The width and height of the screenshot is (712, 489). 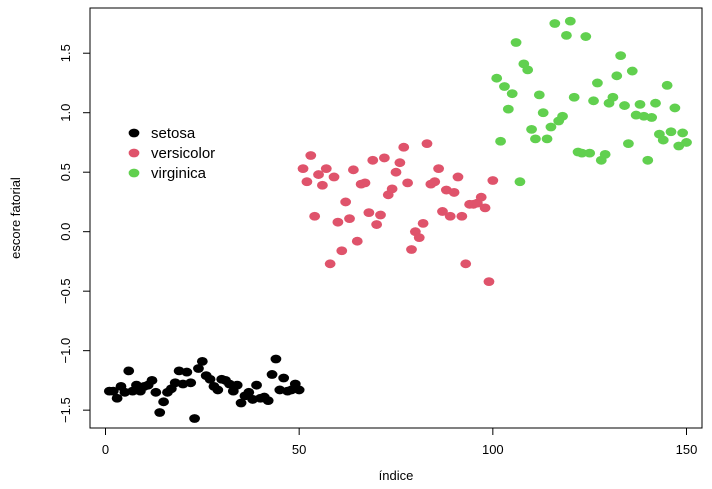 I want to click on legend: setosa versicolor virginica, so click(x=171, y=153).